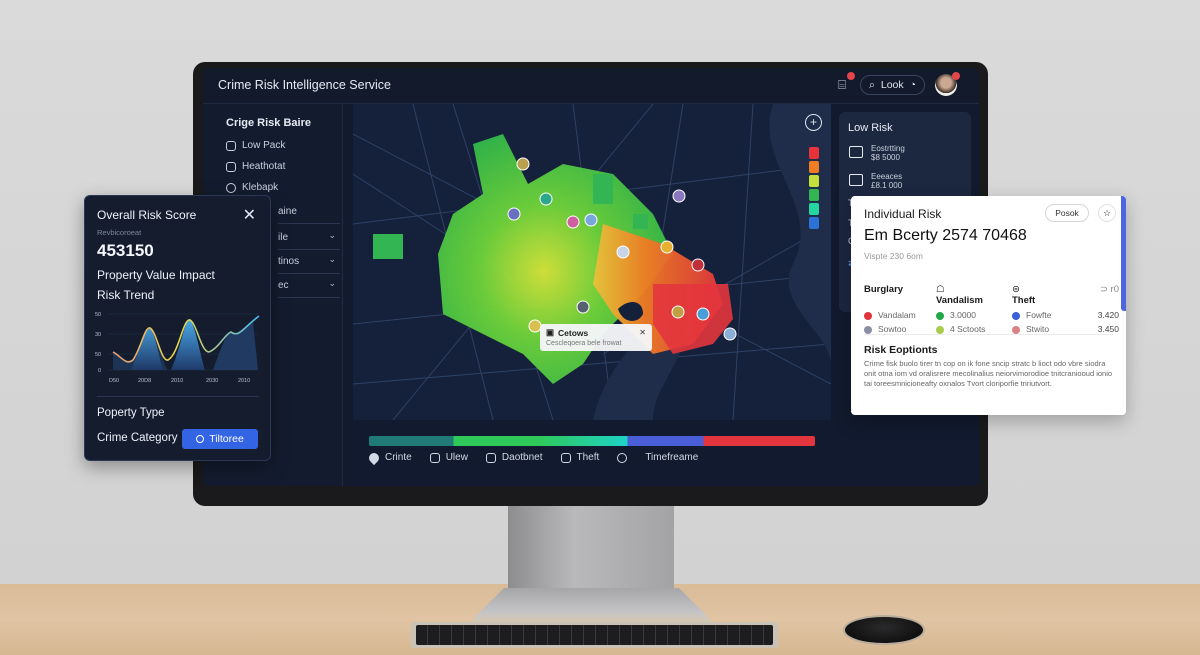 The image size is (1200, 655). What do you see at coordinates (945, 235) in the screenshot?
I see `property-id: Em Bcerty 2574 70468` at bounding box center [945, 235].